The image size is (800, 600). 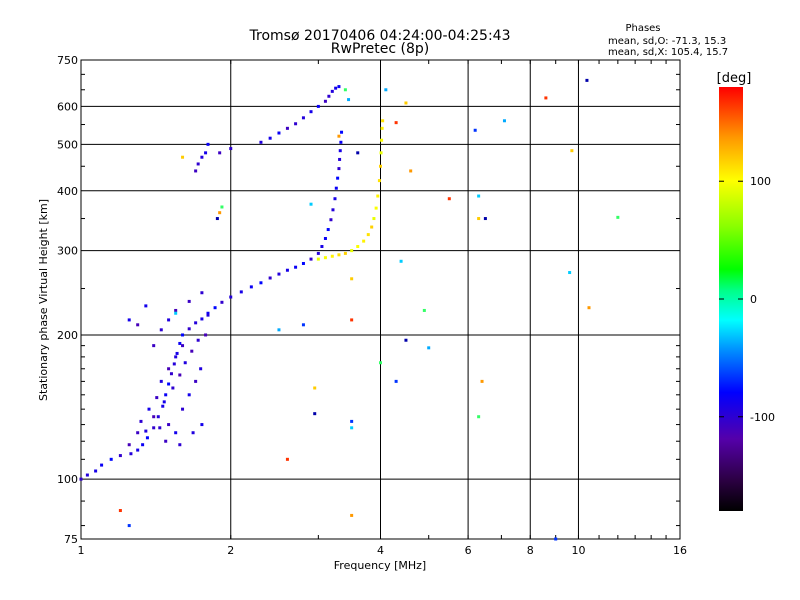 I want to click on x-tick-label: 2, so click(x=230, y=550).